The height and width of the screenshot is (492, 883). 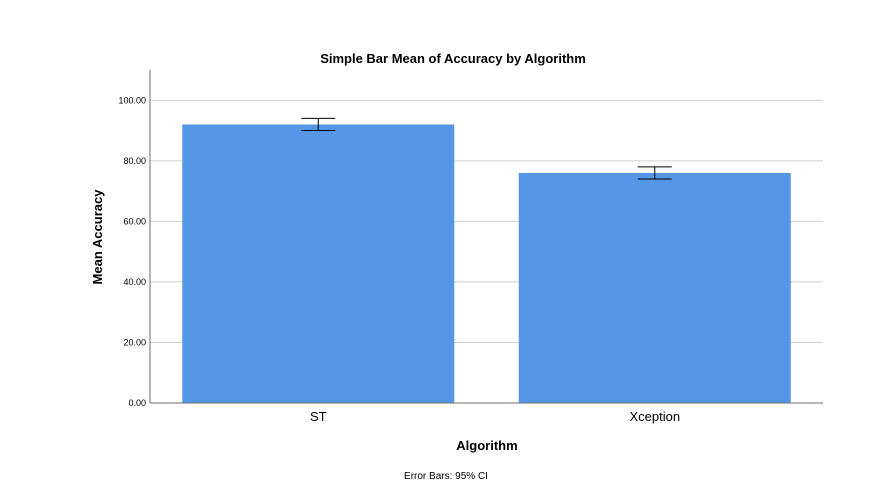 I want to click on y-tick-label: 80.00, so click(x=134, y=161).